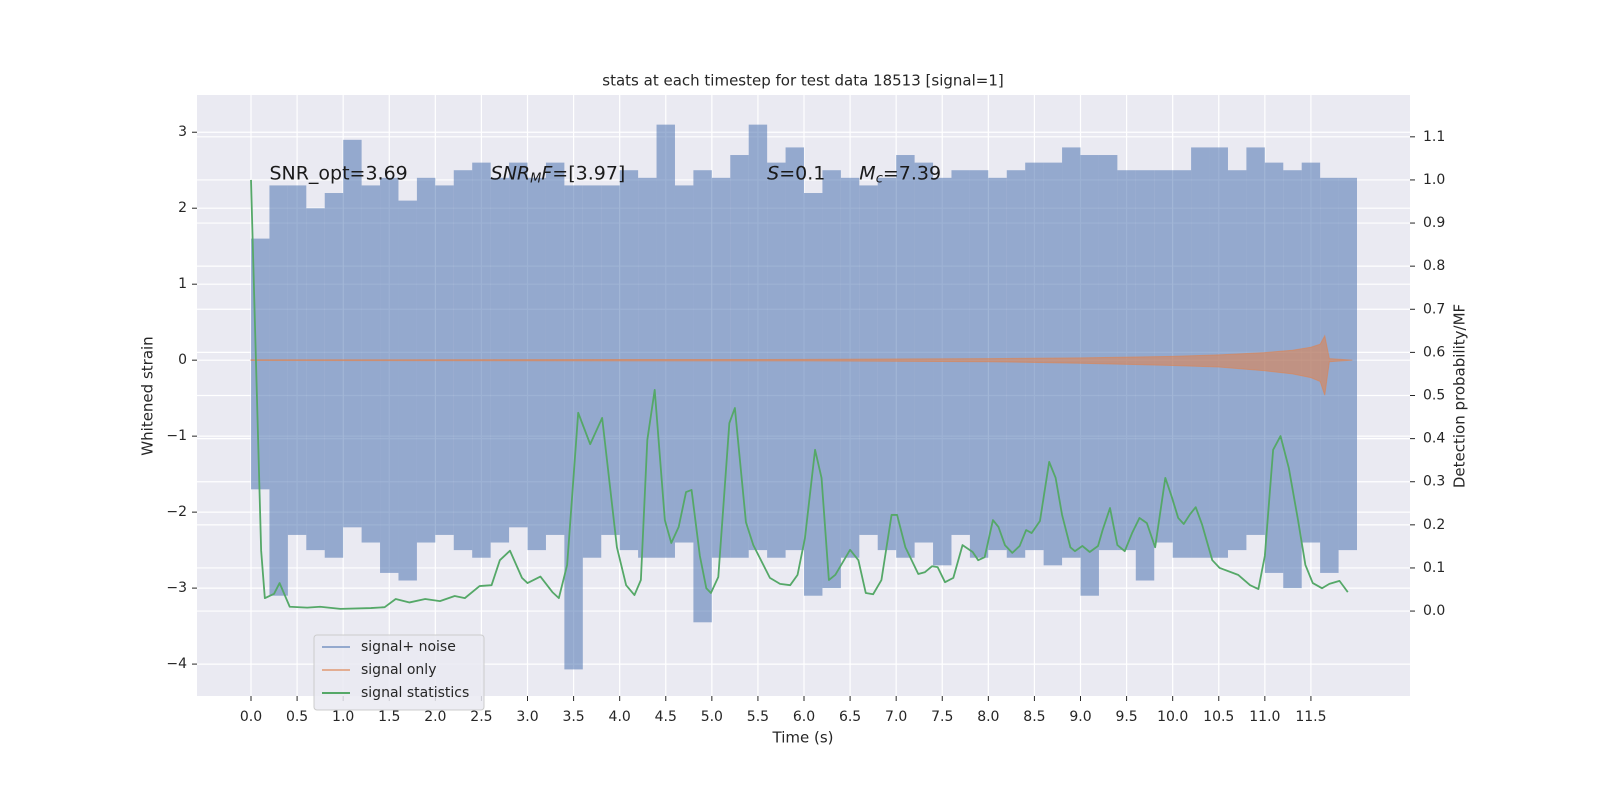  What do you see at coordinates (879, 178) in the screenshot?
I see `annotation-part: c` at bounding box center [879, 178].